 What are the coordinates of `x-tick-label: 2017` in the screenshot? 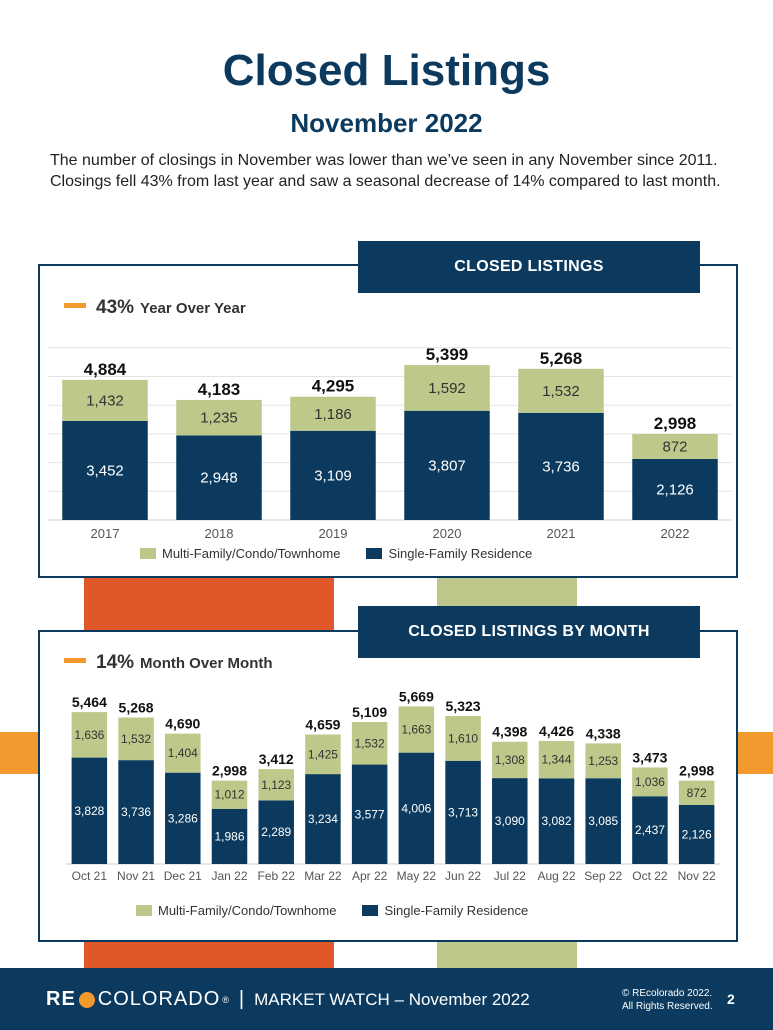 It's located at (105, 533).